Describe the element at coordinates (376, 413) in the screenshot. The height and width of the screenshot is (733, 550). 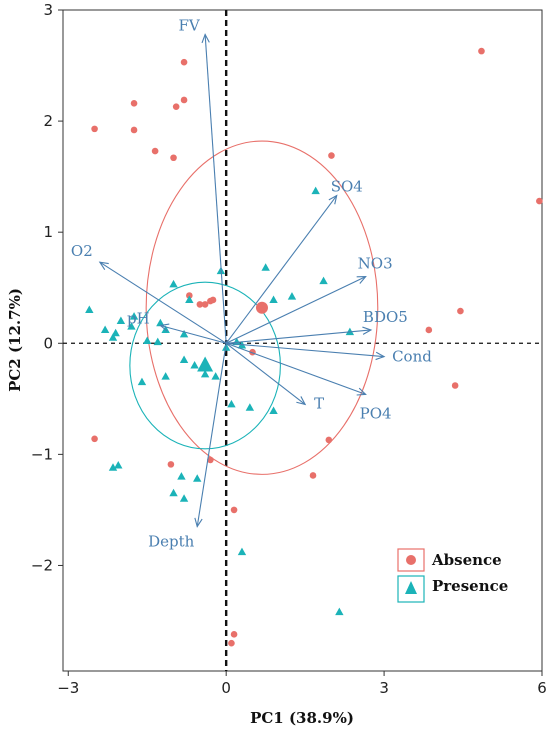
I see `loading-po4-label: PO4` at that location.